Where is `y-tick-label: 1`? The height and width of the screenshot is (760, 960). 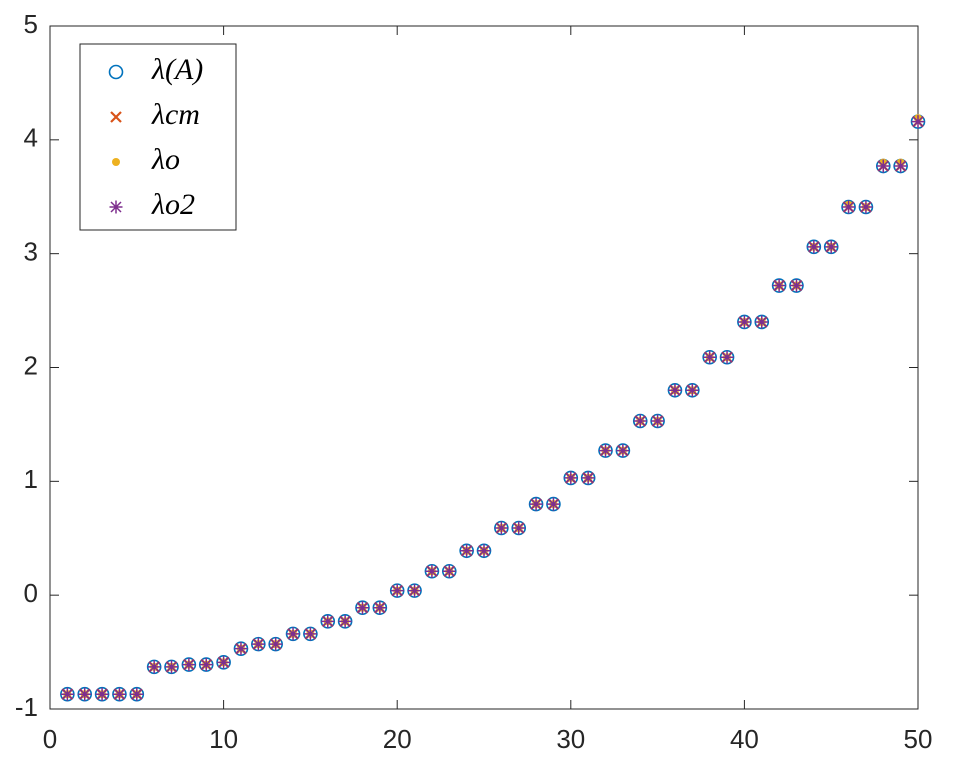
y-tick-label: 1 is located at coordinates (31, 479).